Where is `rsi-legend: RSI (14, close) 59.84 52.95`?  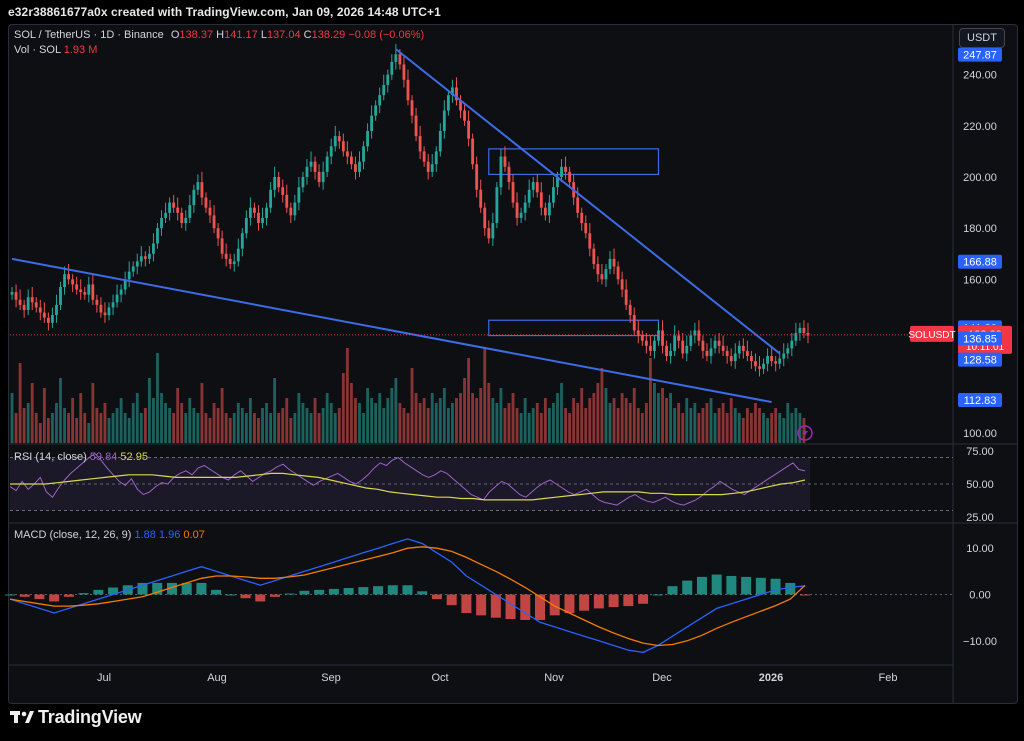 rsi-legend: RSI (14, close) 59.84 52.95 is located at coordinates (81, 457).